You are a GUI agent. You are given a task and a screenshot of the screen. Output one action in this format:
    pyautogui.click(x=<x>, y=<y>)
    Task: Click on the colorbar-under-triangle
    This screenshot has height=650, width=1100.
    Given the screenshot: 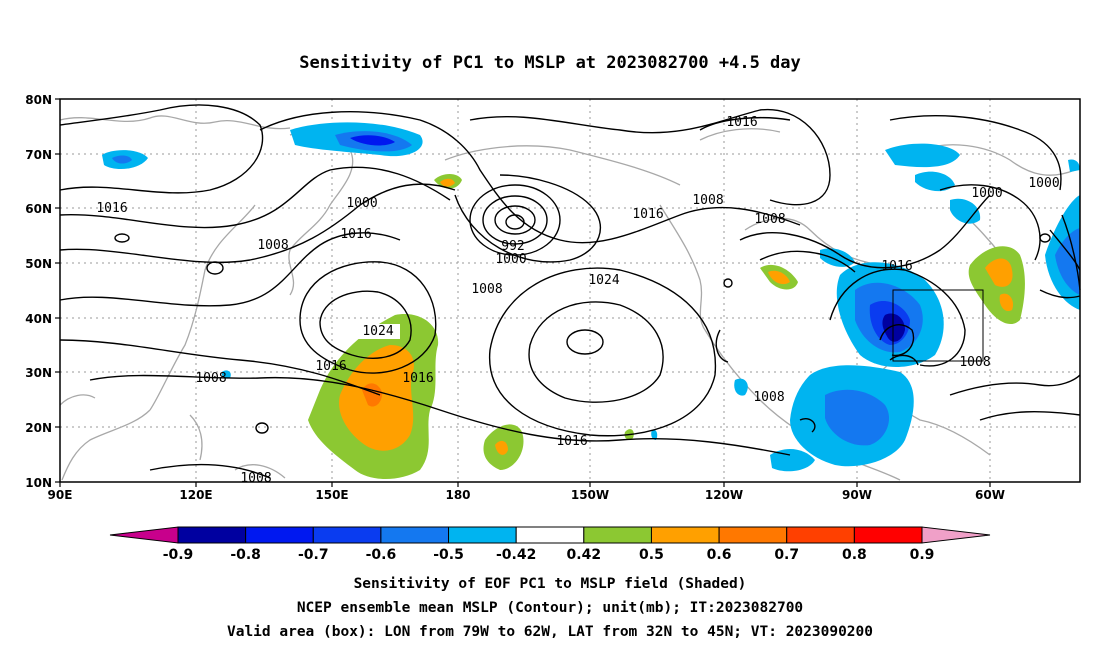 What is the action you would take?
    pyautogui.click(x=144, y=535)
    